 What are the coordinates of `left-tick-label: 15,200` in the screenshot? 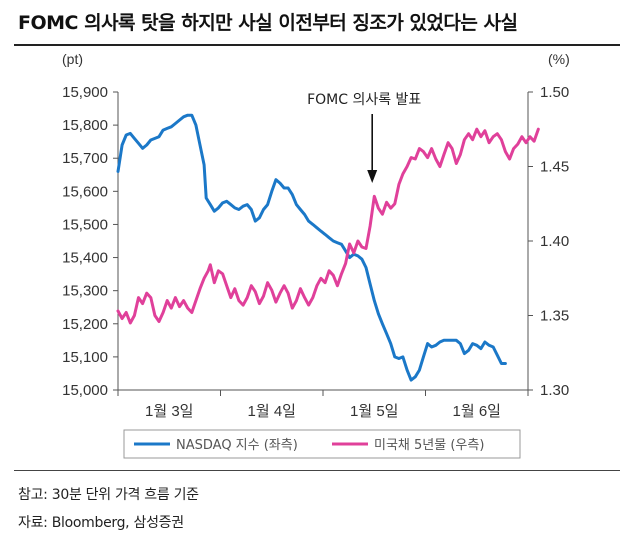 It's located at (85, 324).